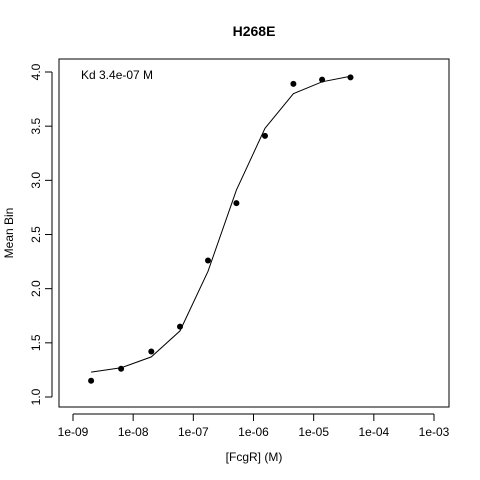 The height and width of the screenshot is (480, 480). What do you see at coordinates (36, 342) in the screenshot?
I see `y-tick-label: 1.5` at bounding box center [36, 342].